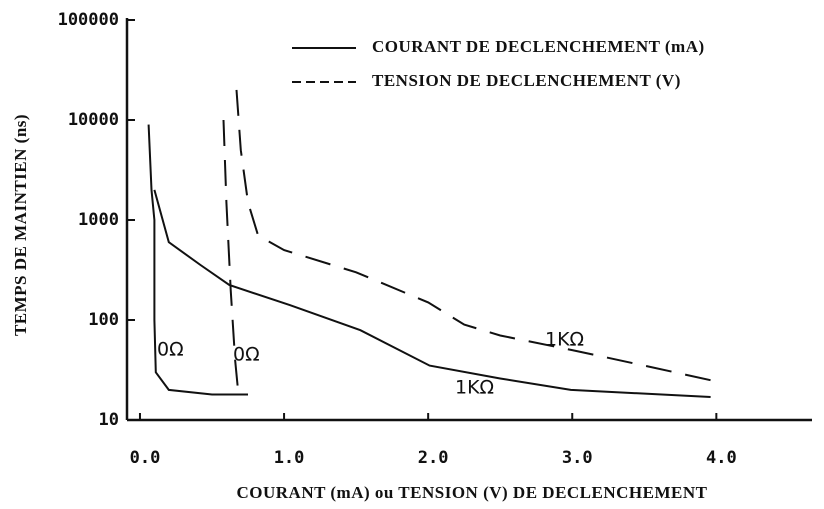 The width and height of the screenshot is (824, 509). I want to click on y-tick-label: 10, so click(109, 420).